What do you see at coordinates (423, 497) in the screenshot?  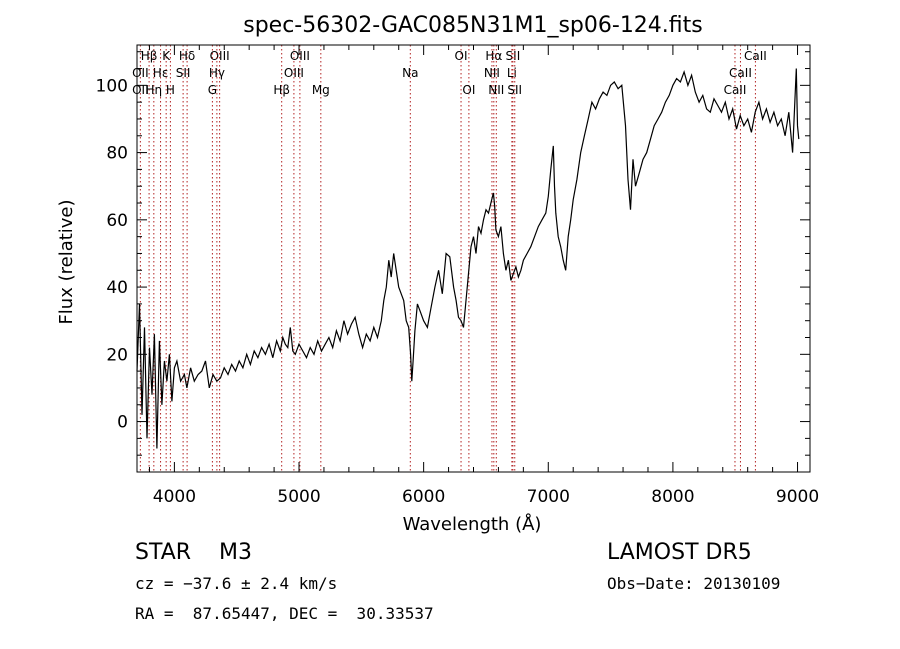 I see `x-tick-label: 6000` at bounding box center [423, 497].